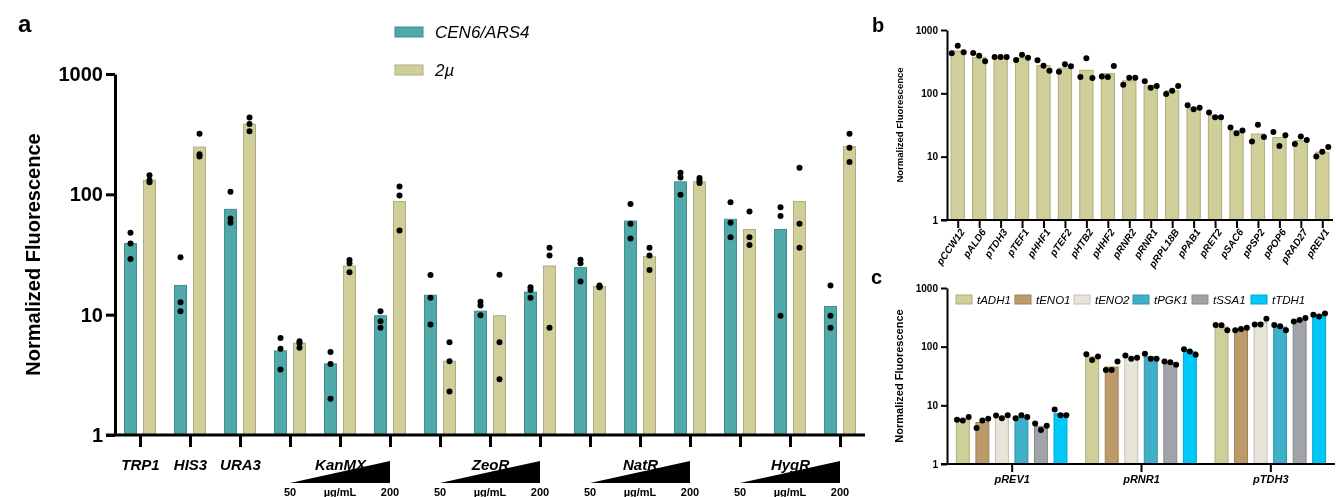 The width and height of the screenshot is (1336, 497). I want to click on x-tick-label: ZeoR, so click(490, 464).